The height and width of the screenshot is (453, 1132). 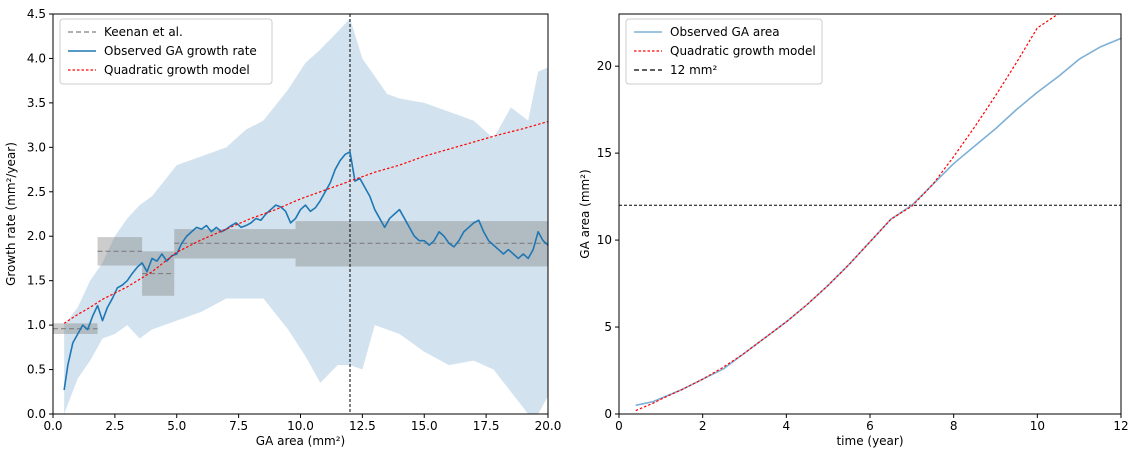 I want to click on y-tick-label: 15, so click(x=604, y=153).